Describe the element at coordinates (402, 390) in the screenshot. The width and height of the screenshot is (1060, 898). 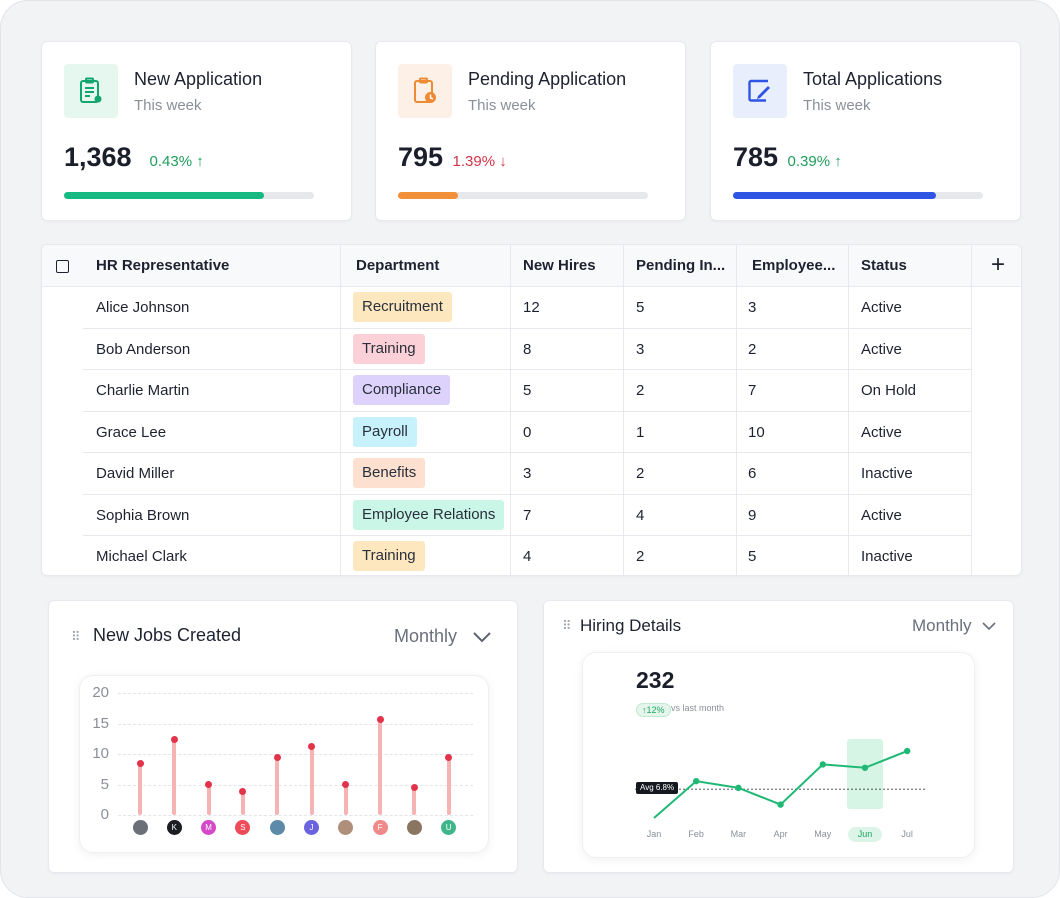
I see `department-tag: Compliance` at that location.